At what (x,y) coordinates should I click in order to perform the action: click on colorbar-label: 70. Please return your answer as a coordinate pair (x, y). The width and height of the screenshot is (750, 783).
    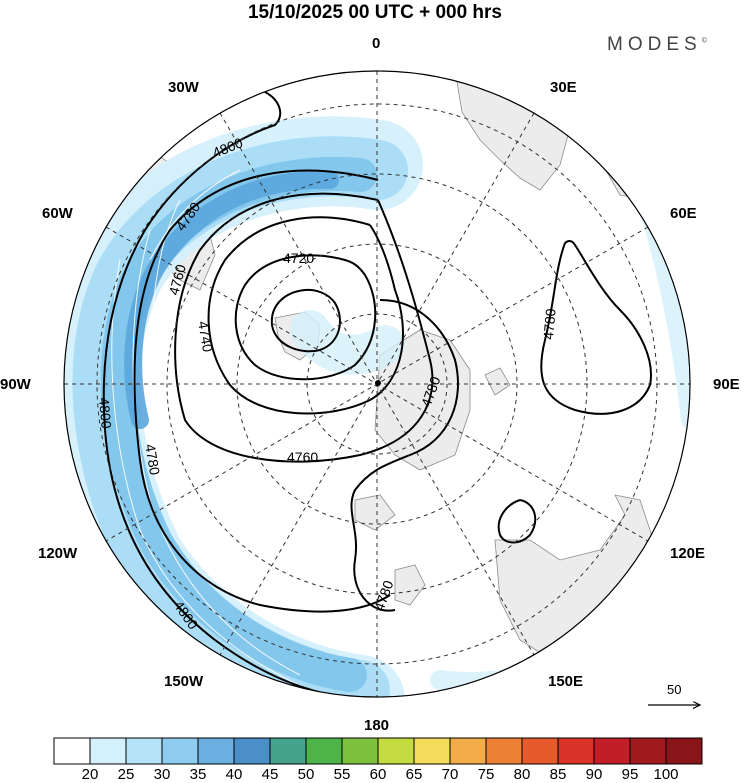
    Looking at the image, I should click on (450, 774).